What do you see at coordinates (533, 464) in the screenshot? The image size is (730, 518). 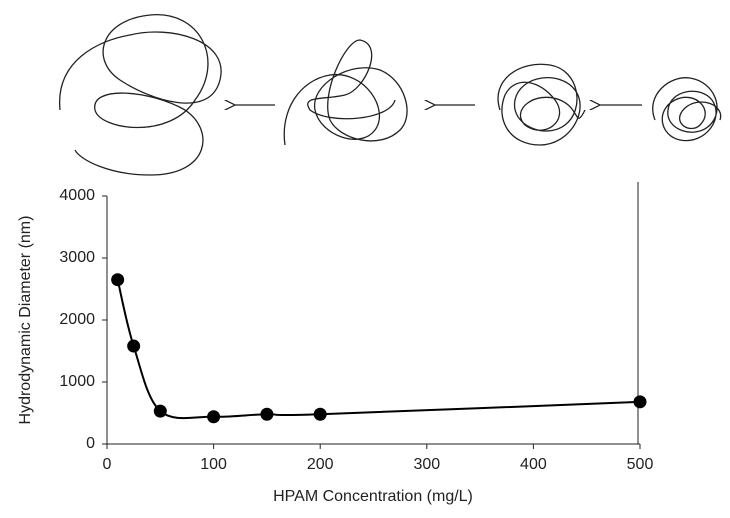 I see `x-tick-label: 400` at bounding box center [533, 464].